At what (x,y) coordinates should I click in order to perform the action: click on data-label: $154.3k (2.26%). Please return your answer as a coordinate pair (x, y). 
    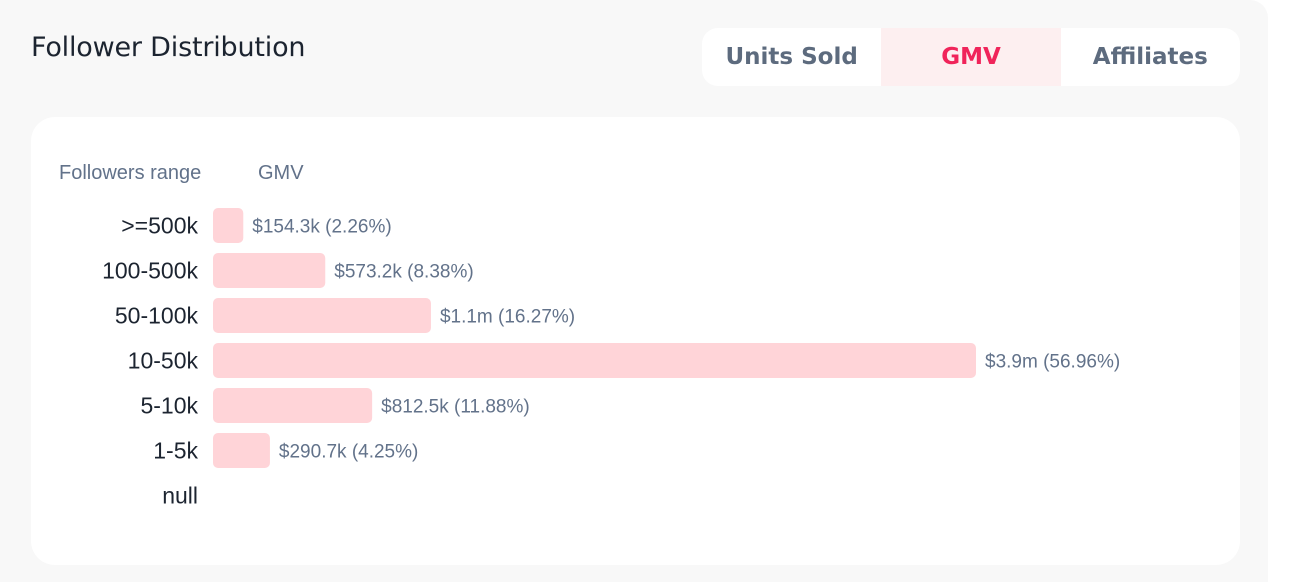
    Looking at the image, I should click on (321, 227).